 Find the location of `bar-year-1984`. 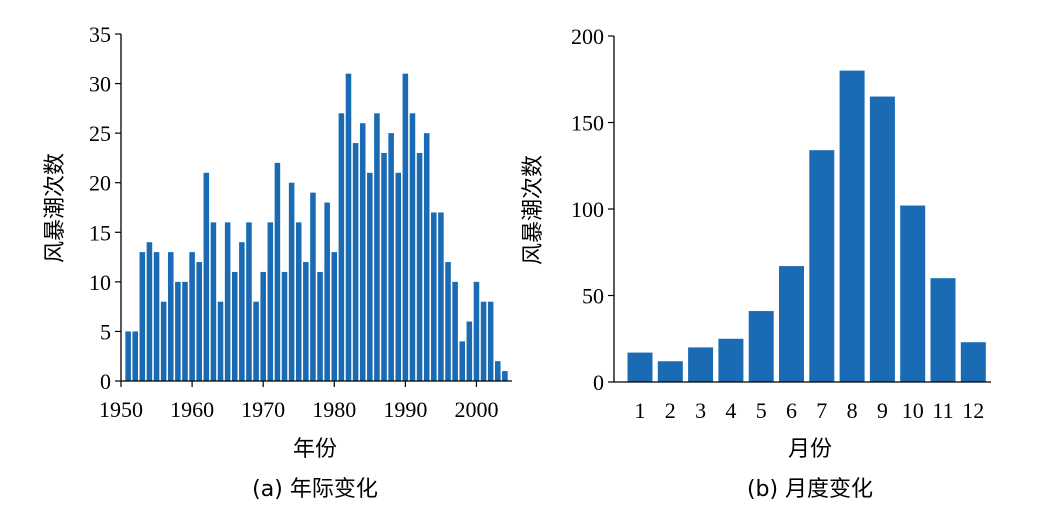

bar-year-1984 is located at coordinates (362, 252).